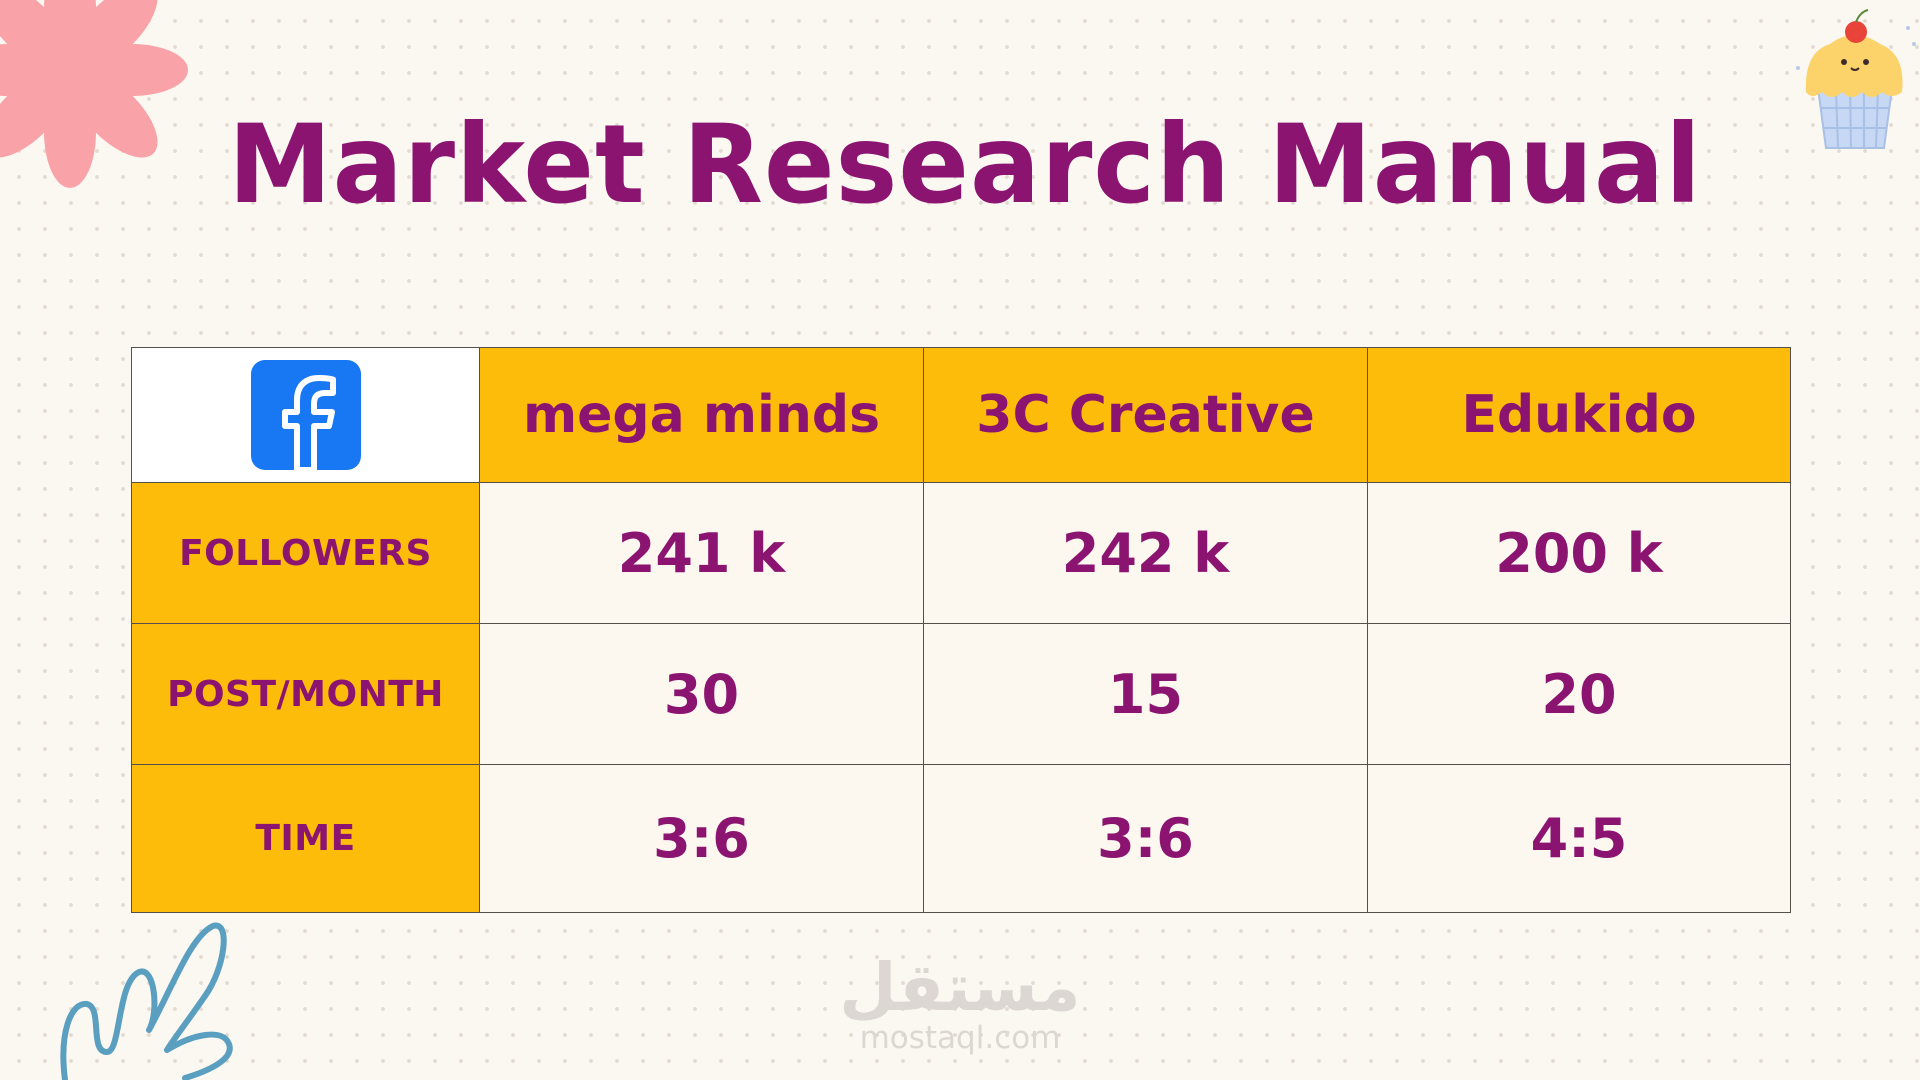 This screenshot has width=1920, height=1080. I want to click on watermark-arabic: مستقل, so click(960, 987).